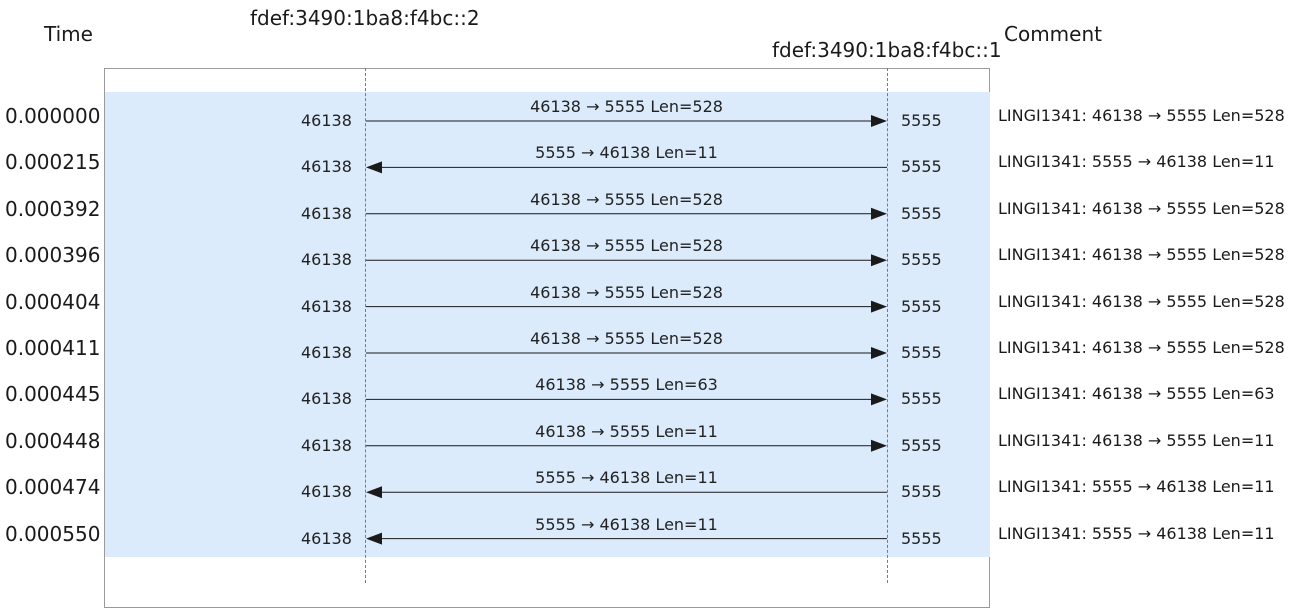 This screenshot has height=608, width=1299. What do you see at coordinates (68, 34) in the screenshot?
I see `time-column-header: Time` at bounding box center [68, 34].